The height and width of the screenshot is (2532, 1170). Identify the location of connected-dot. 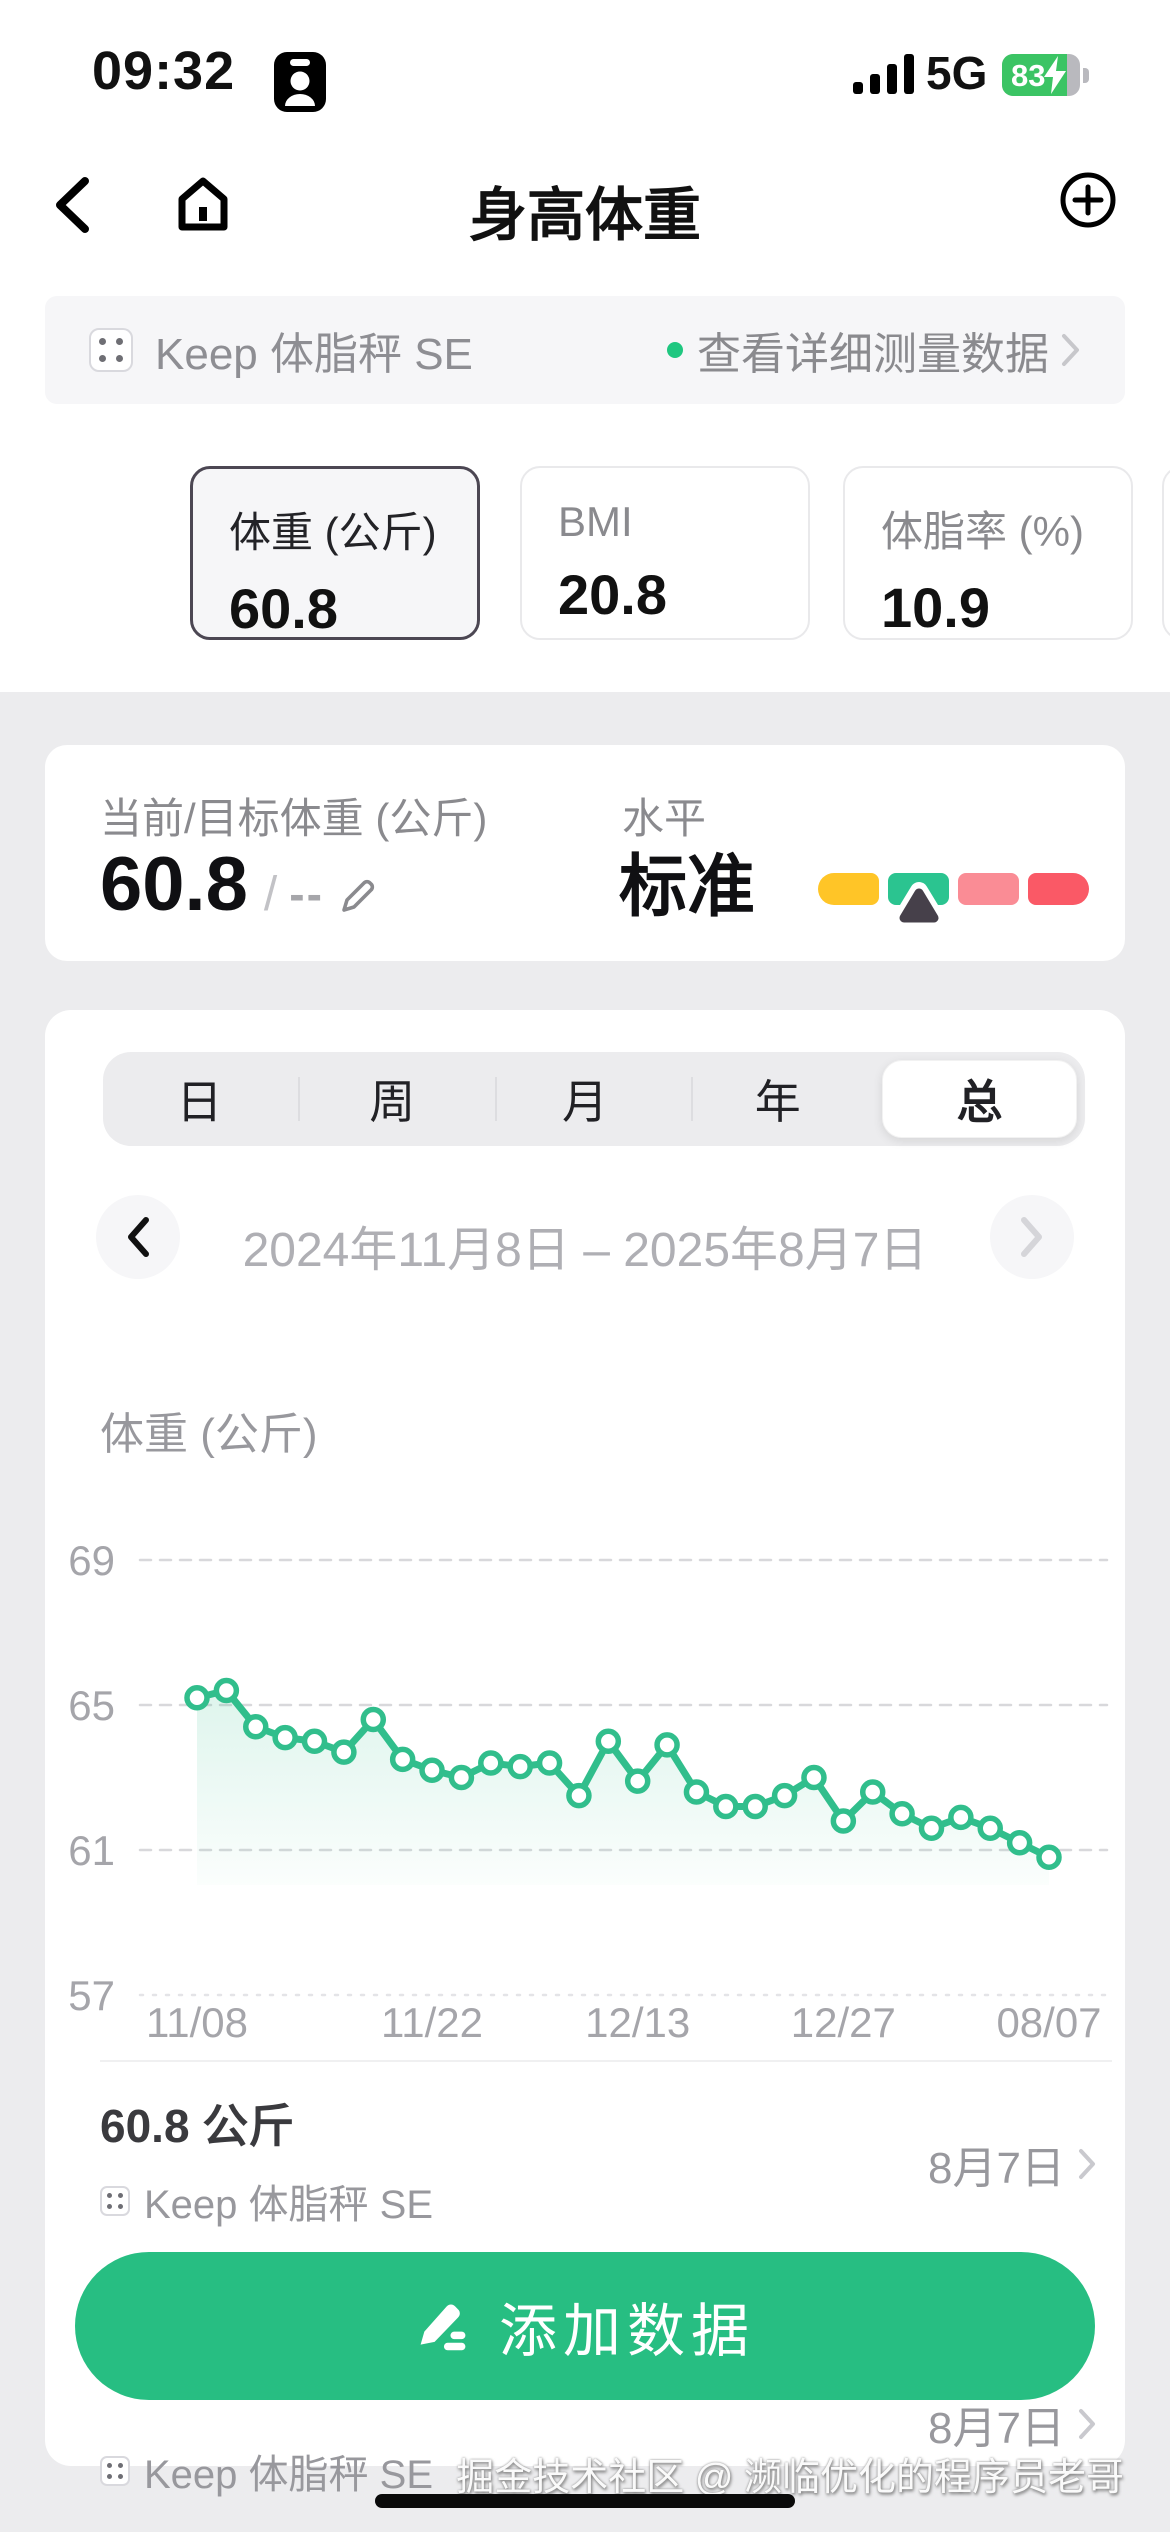
(675, 350).